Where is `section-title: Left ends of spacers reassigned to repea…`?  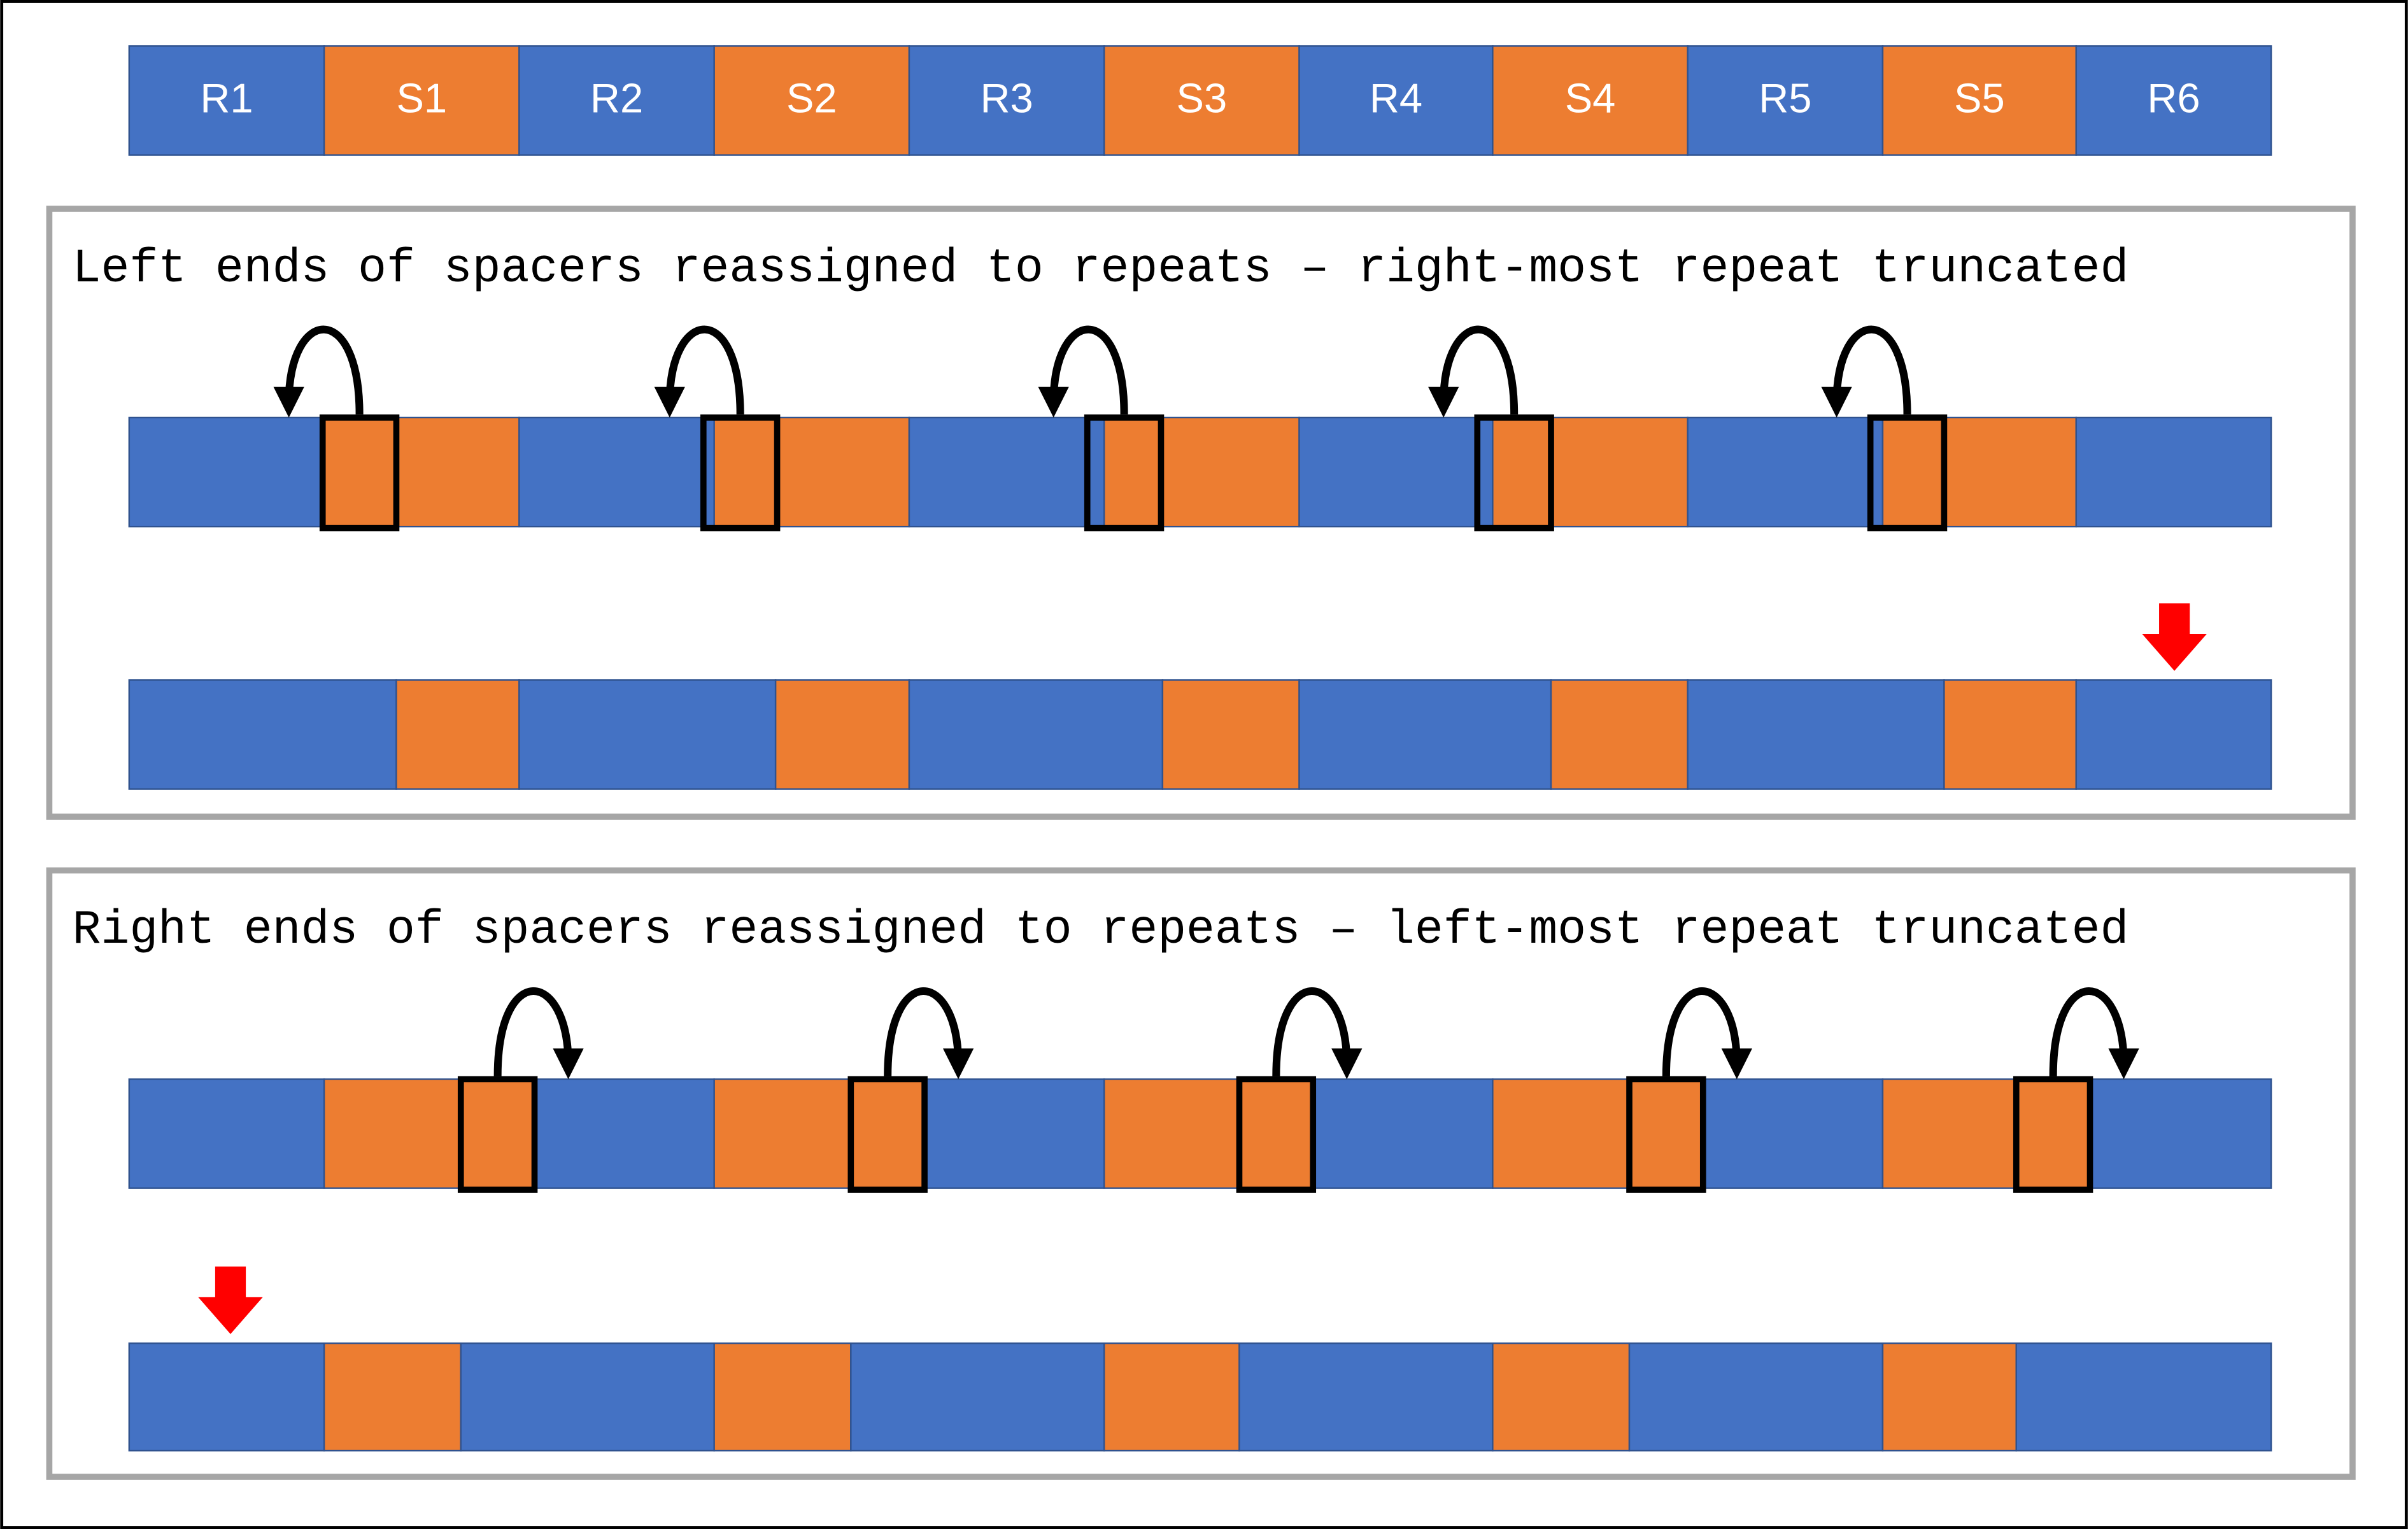
section-title: Left ends of spacers reassigned to repea… is located at coordinates (1101, 269).